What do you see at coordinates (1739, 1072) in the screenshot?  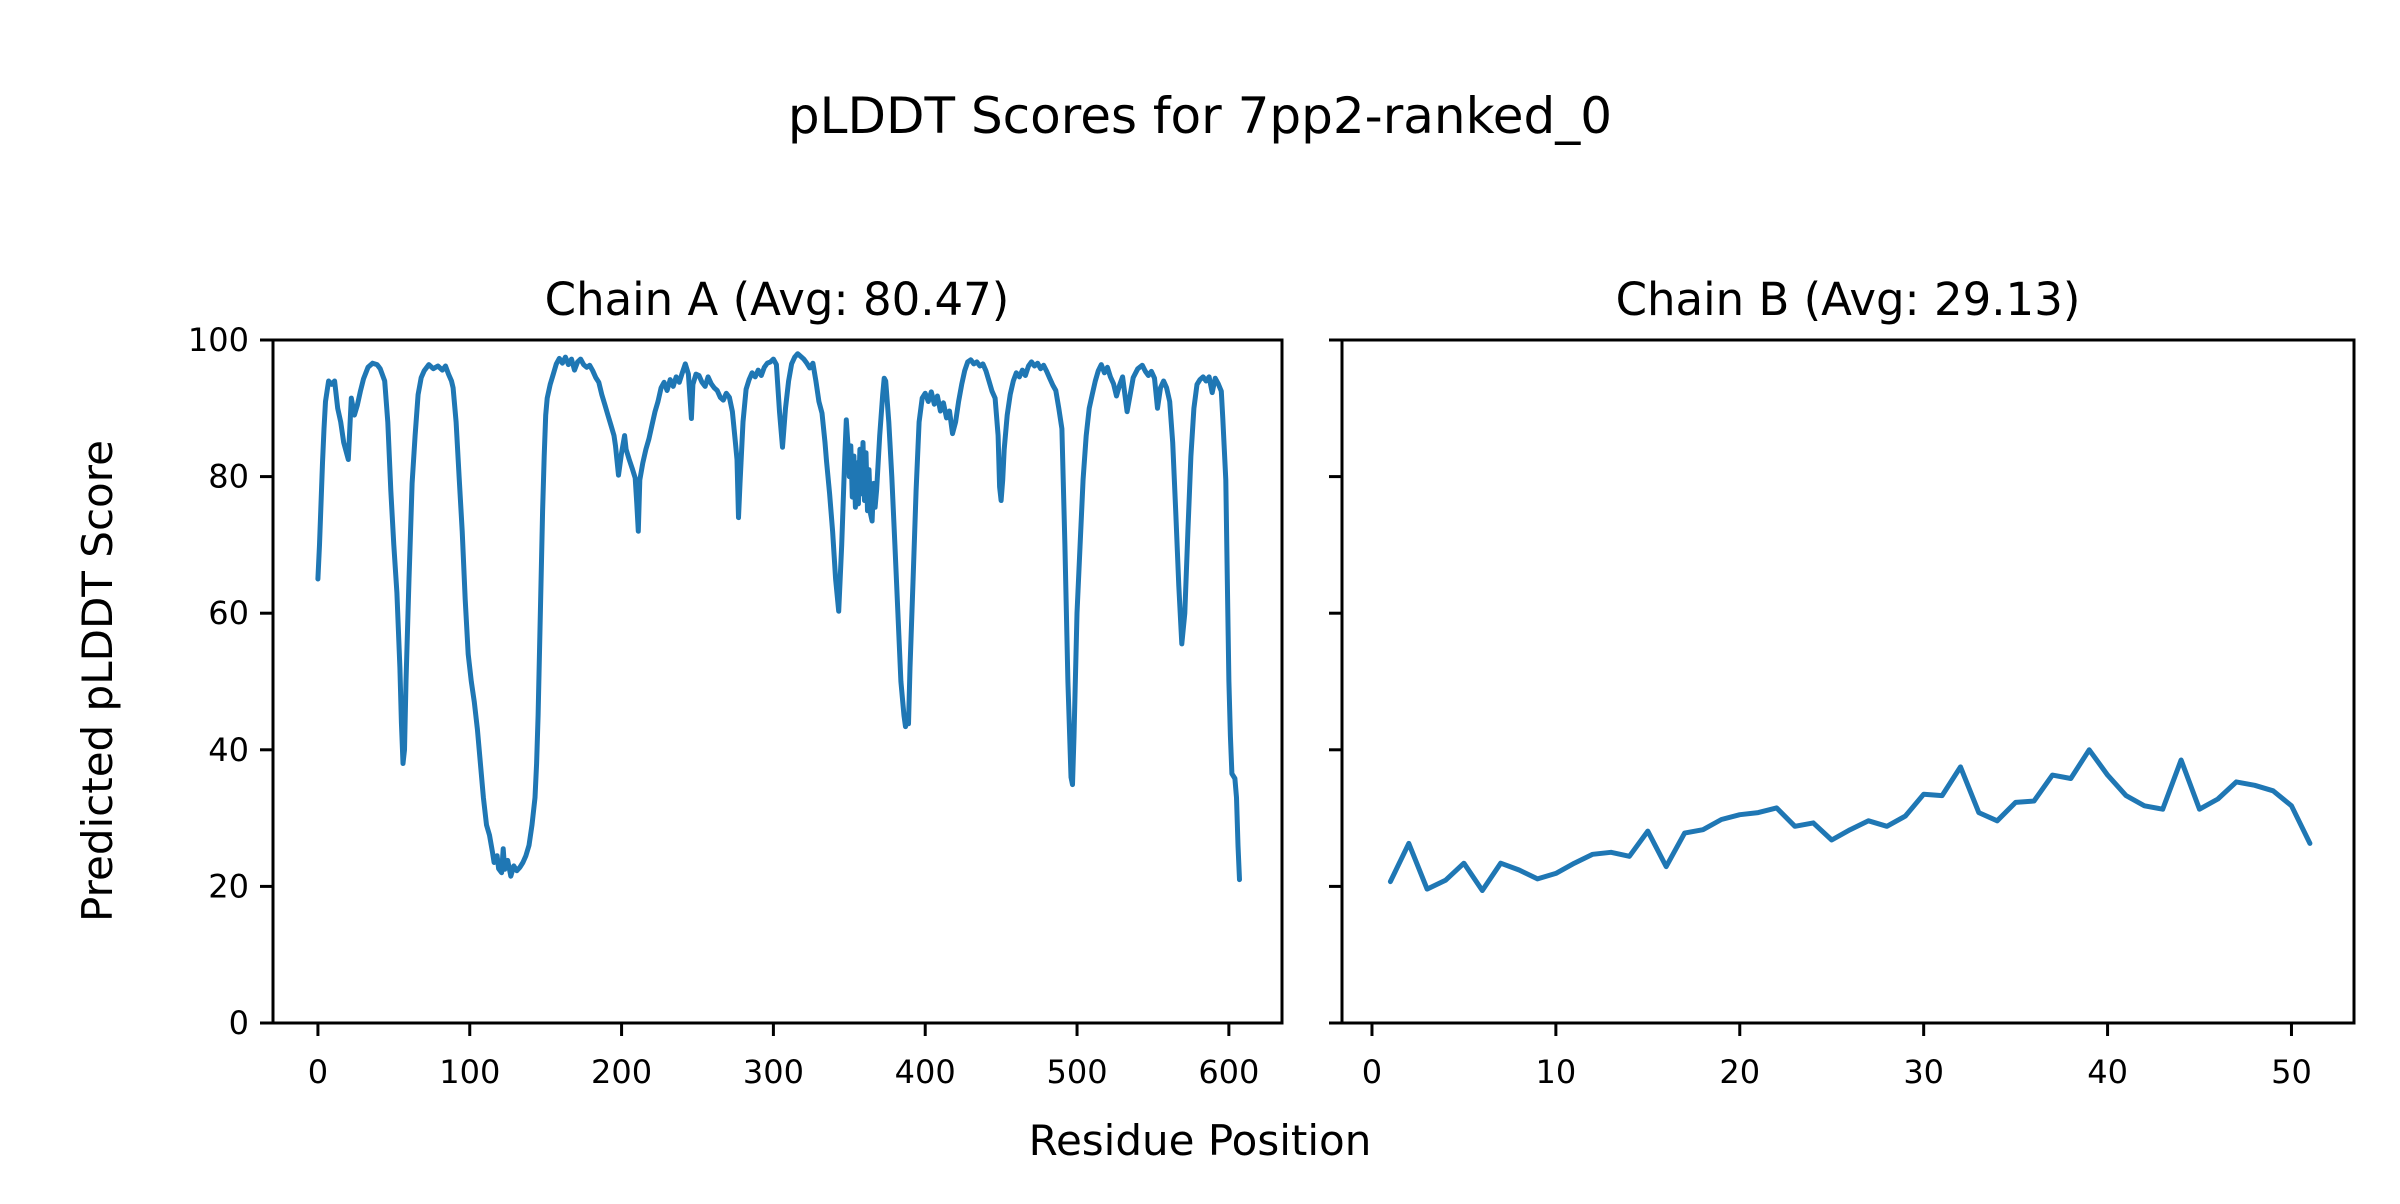 I see `x-tick-label: 20` at bounding box center [1739, 1072].